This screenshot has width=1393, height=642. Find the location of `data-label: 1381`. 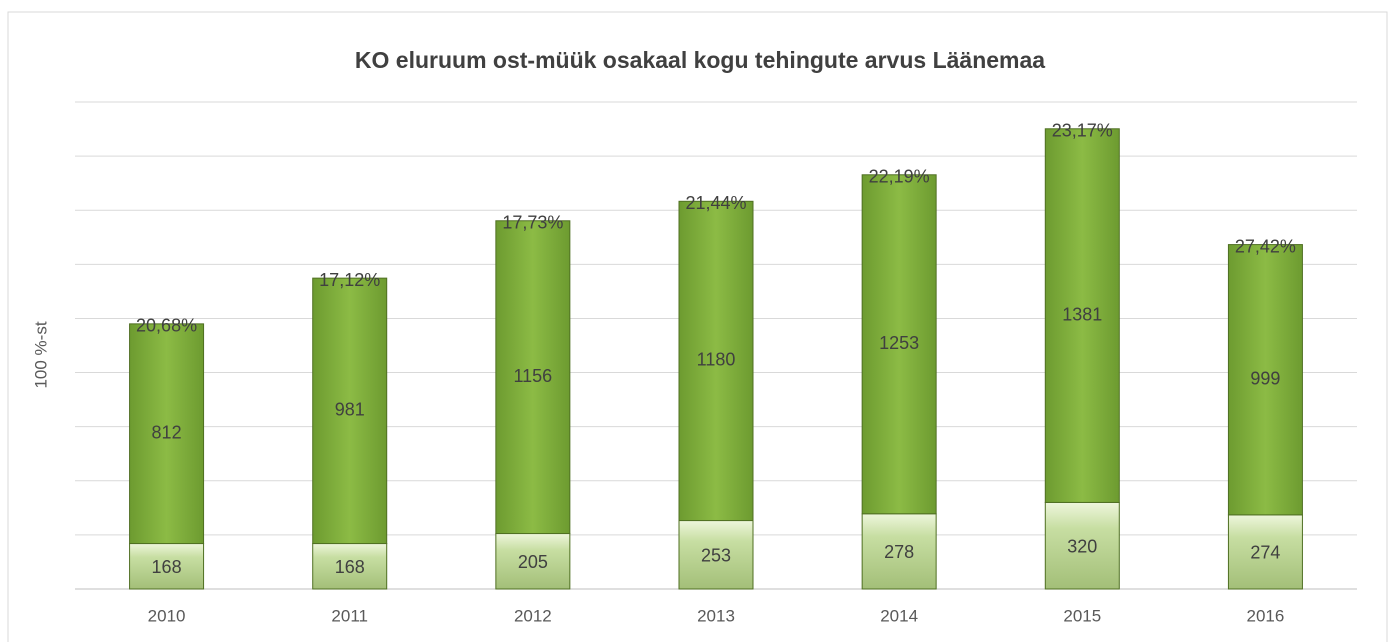

data-label: 1381 is located at coordinates (1082, 314).